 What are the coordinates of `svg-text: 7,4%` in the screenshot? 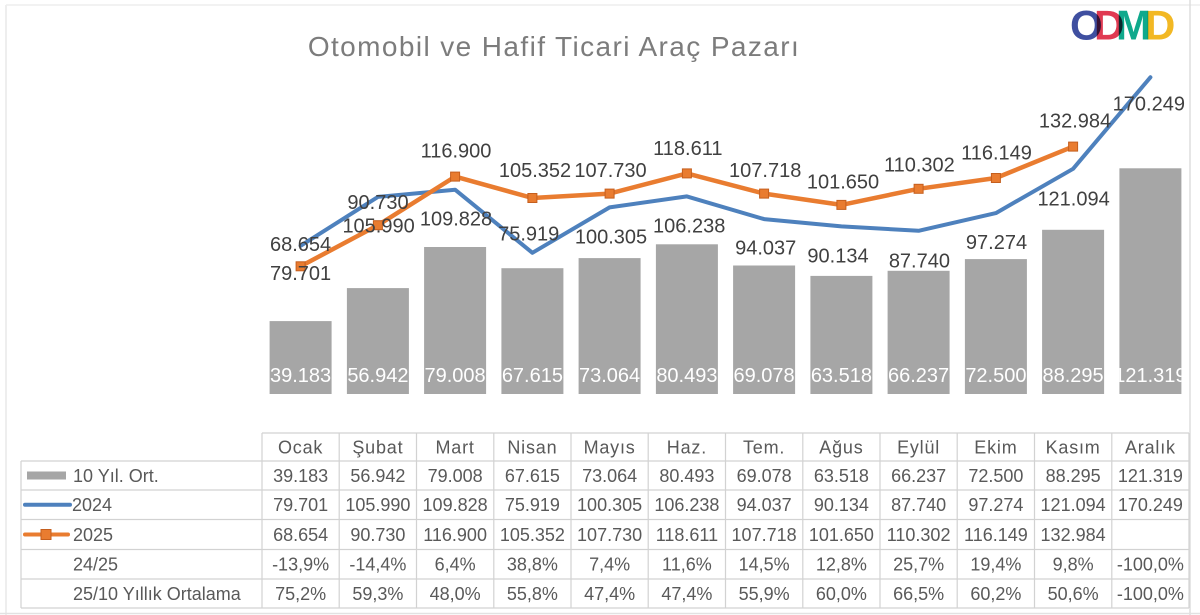 It's located at (609, 565).